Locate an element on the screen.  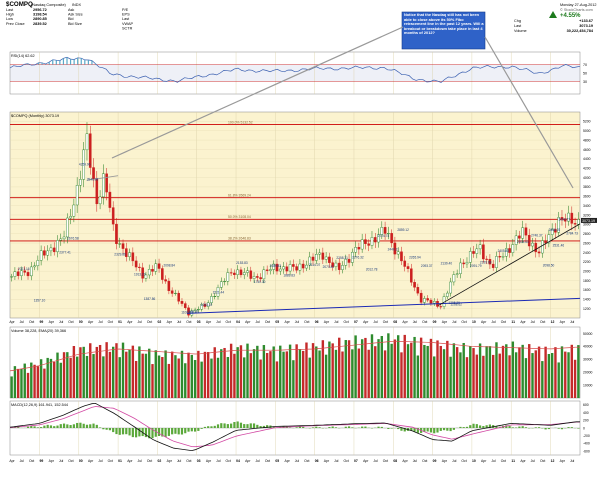
price-title: $COMPQ (Monthly) 3073.19 is located at coordinates (35, 116).